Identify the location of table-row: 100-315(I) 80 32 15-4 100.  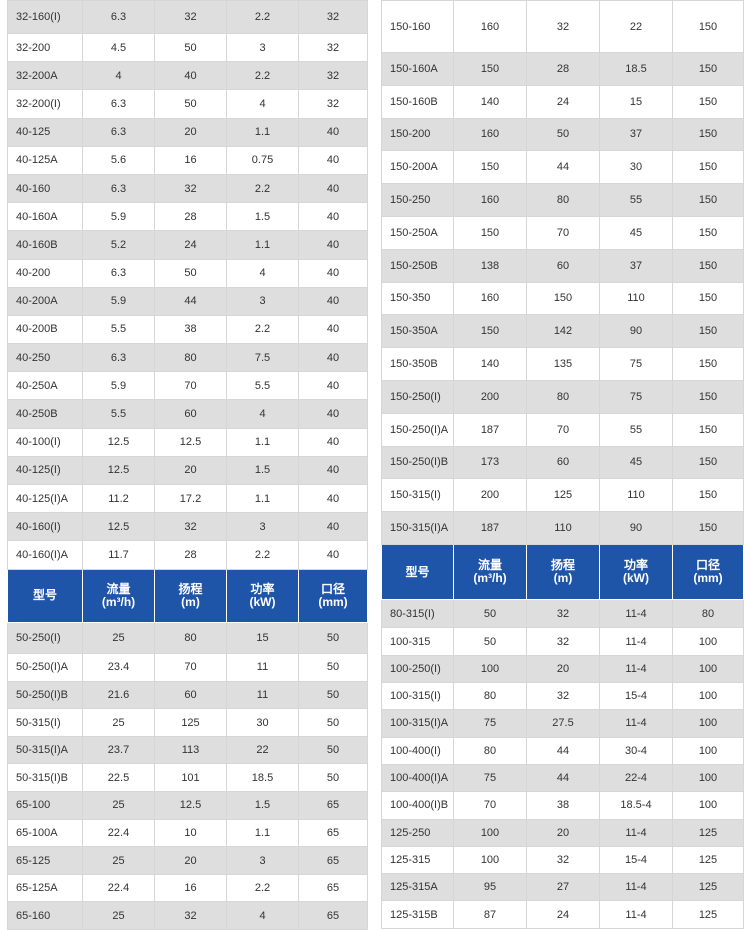
(562, 696).